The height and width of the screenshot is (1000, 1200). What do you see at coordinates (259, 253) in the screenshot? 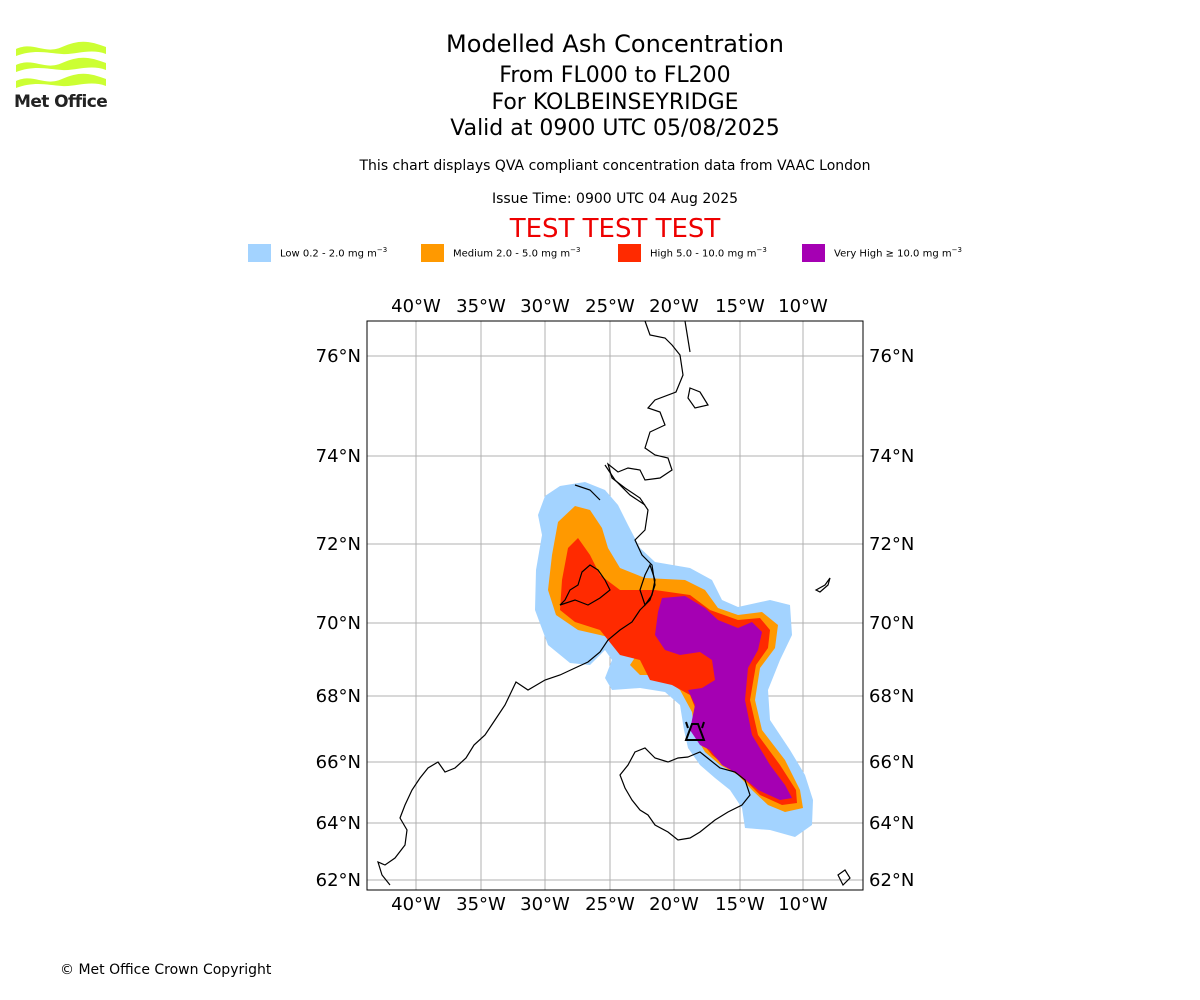
I see `legend-swatch-low` at bounding box center [259, 253].